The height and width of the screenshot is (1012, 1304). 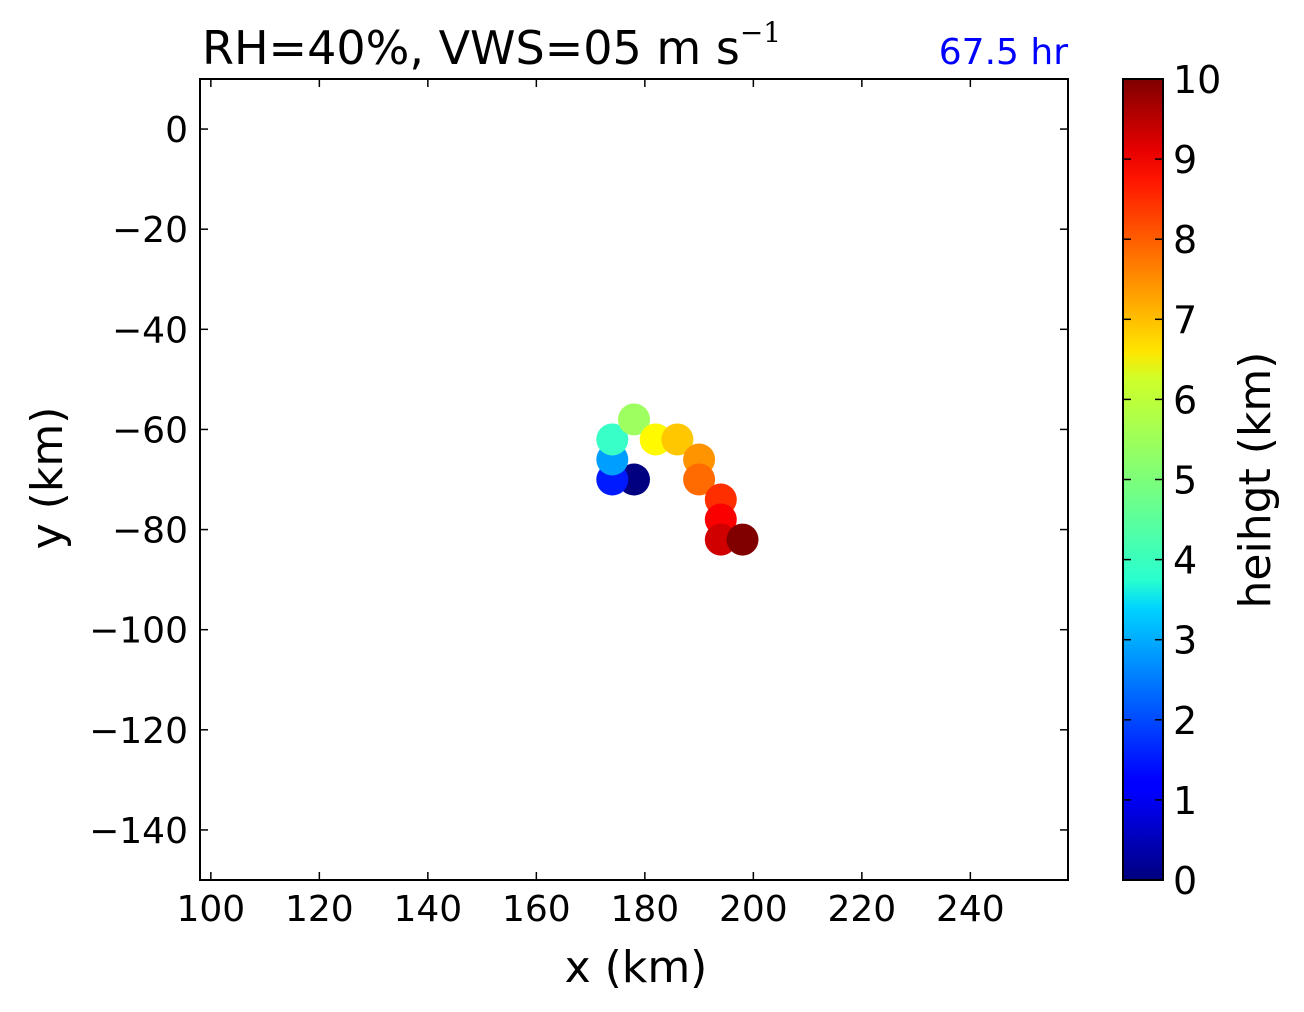 What do you see at coordinates (150, 330) in the screenshot?
I see `y-tick-label: −40` at bounding box center [150, 330].